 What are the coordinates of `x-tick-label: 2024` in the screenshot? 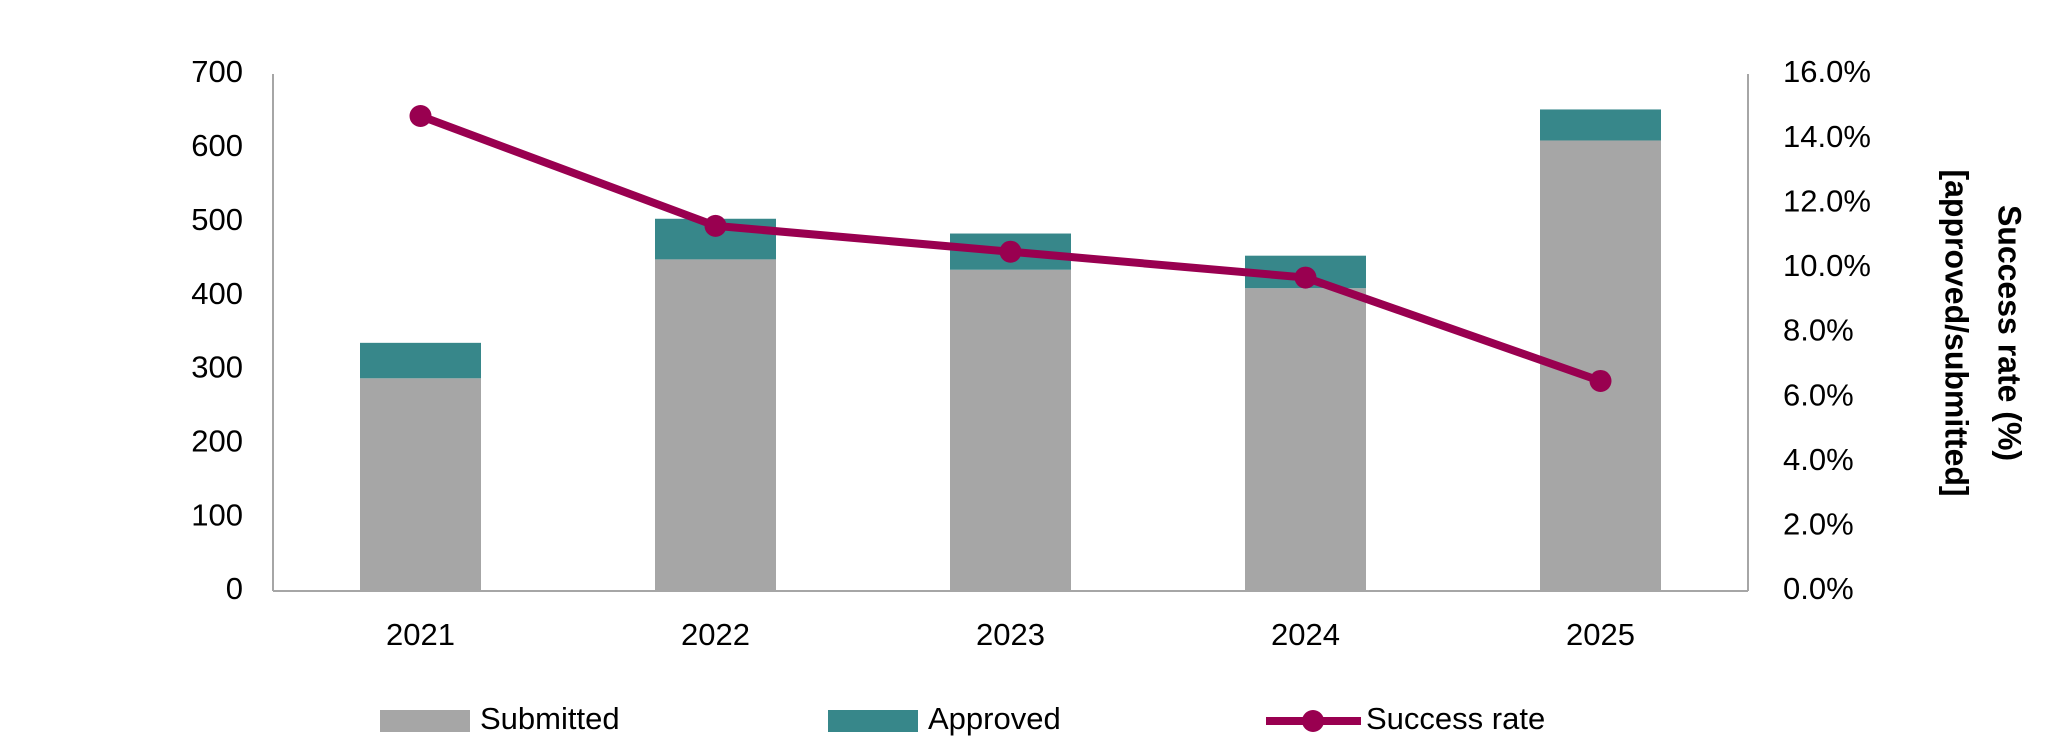 It's located at (1305, 634).